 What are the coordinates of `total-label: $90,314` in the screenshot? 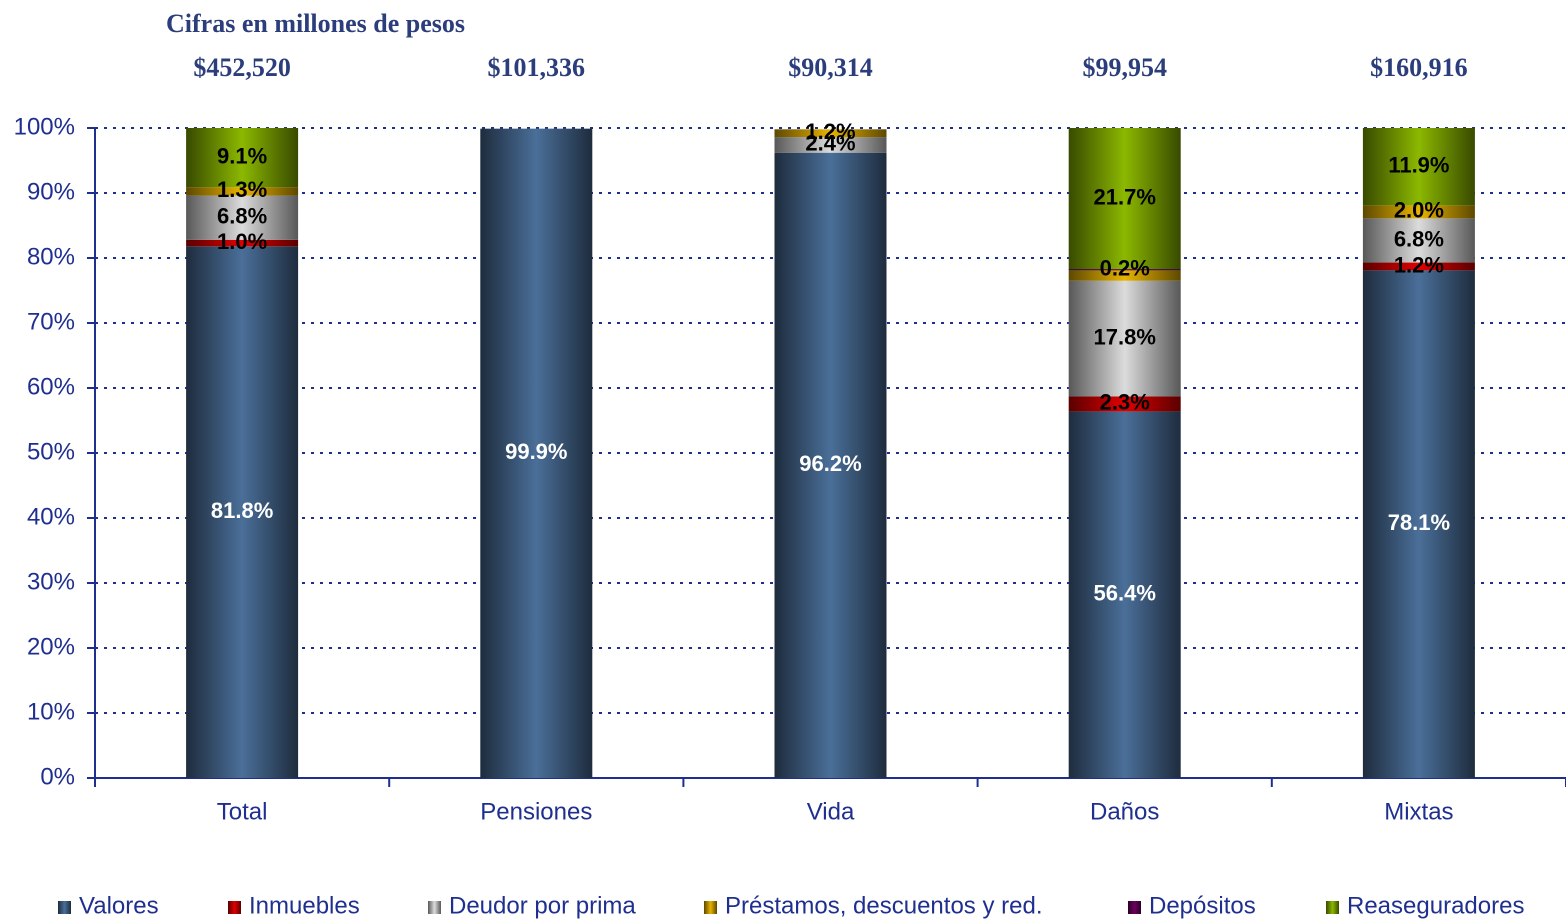 It's located at (830, 67).